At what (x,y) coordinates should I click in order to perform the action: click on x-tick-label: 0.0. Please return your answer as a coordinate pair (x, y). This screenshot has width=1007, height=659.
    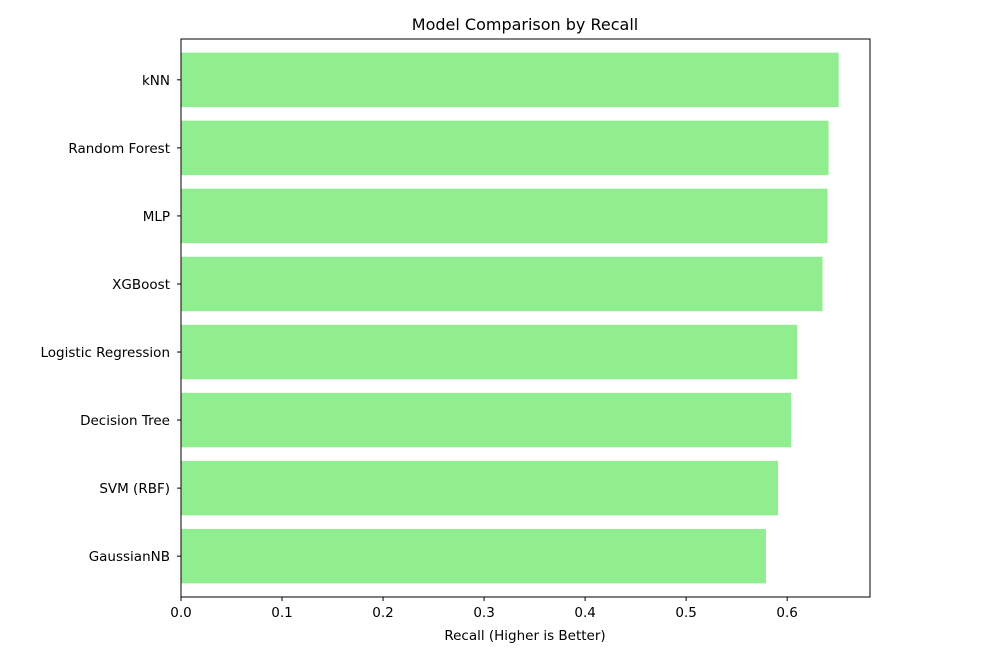
    Looking at the image, I should click on (180, 613).